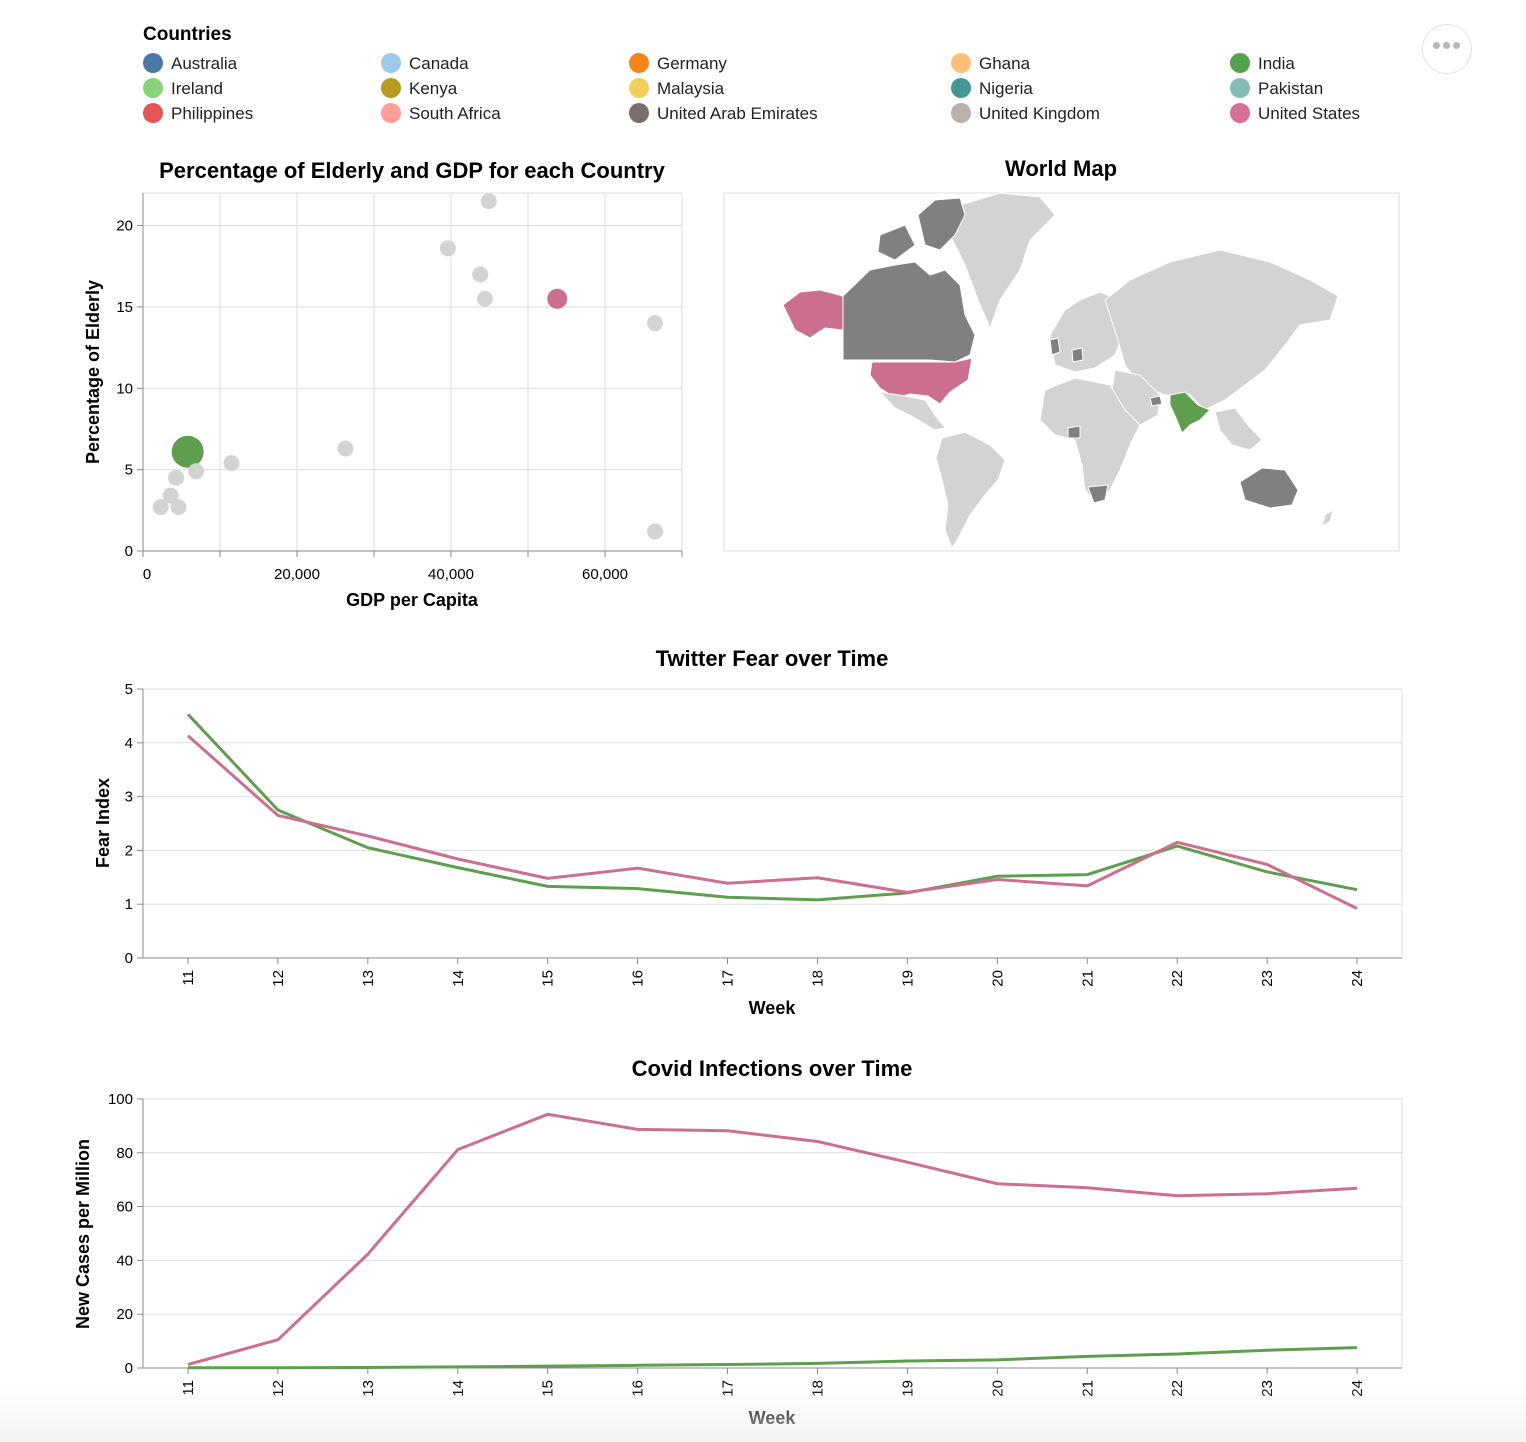 Image resolution: width=1526 pixels, height=1442 pixels. I want to click on scatter-x-tick-label: 0, so click(147, 574).